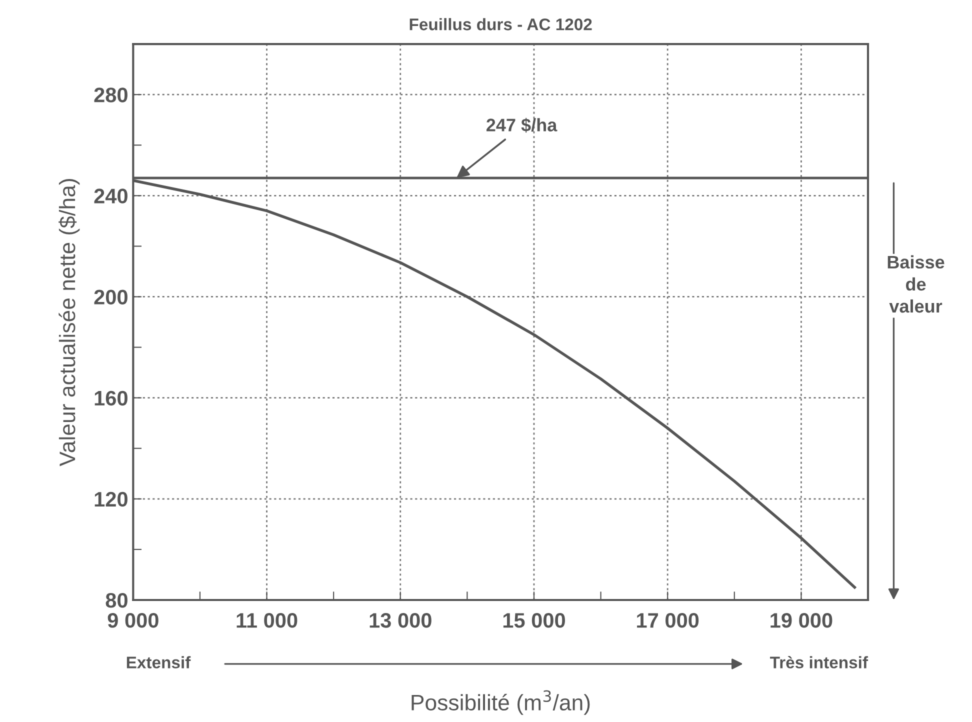  Describe the element at coordinates (801, 620) in the screenshot. I see `x-tick-label: 19 000` at that location.